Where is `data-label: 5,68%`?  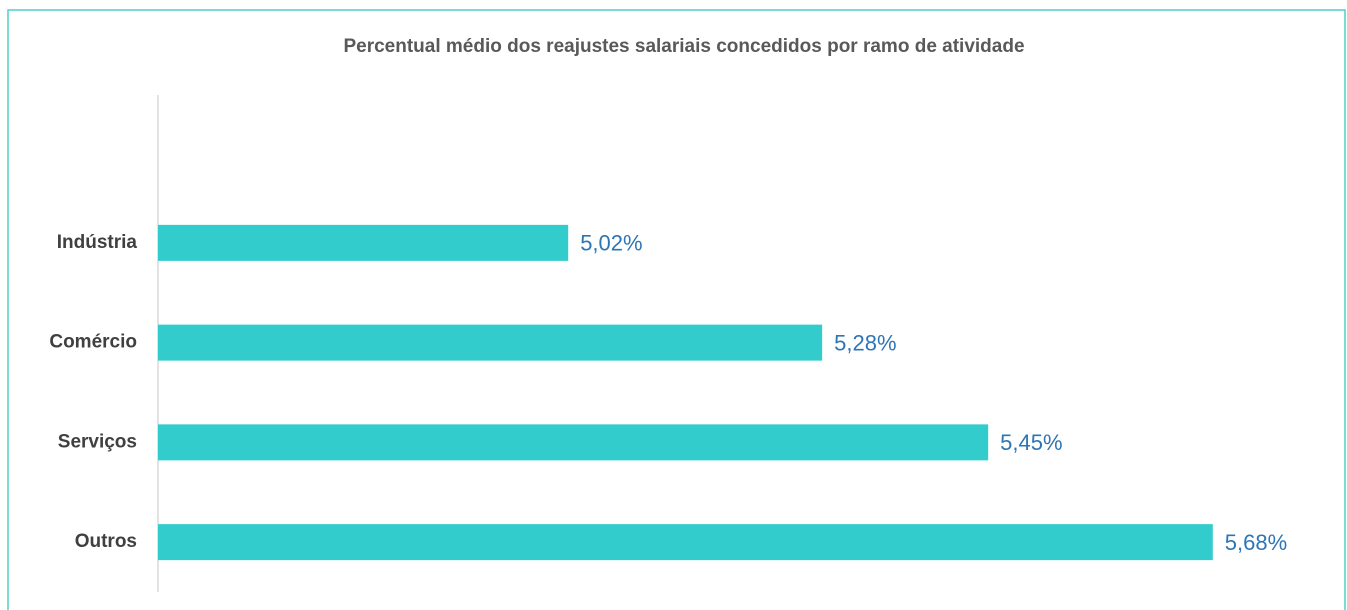 data-label: 5,68% is located at coordinates (1256, 542).